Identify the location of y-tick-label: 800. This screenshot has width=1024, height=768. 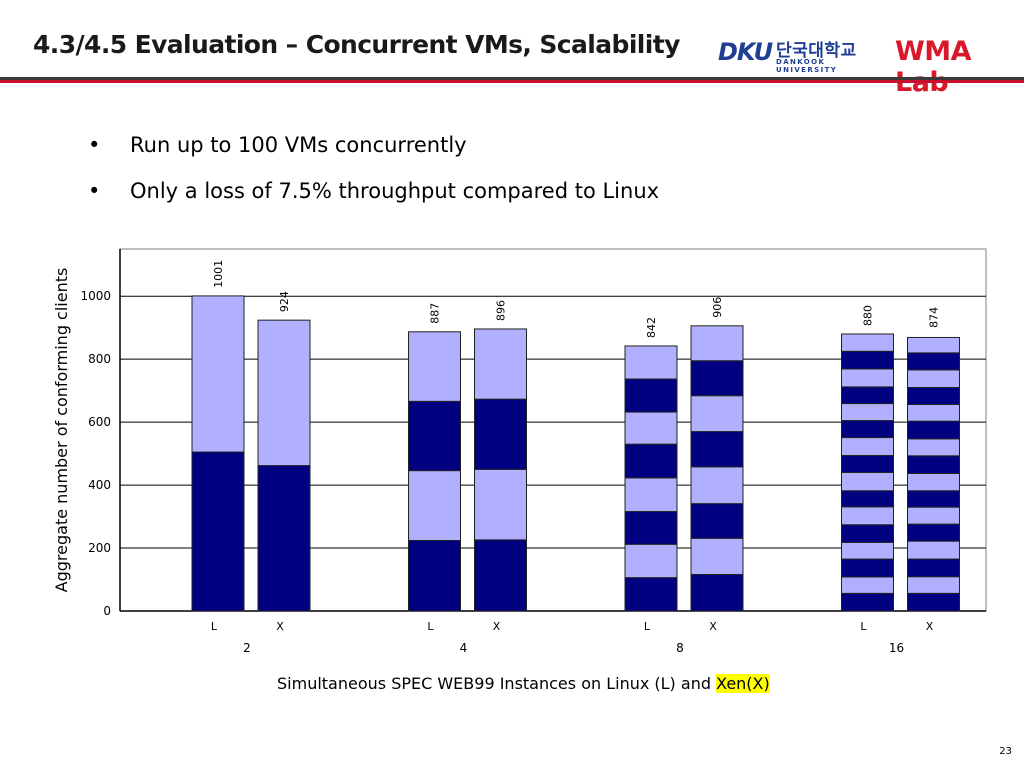
(99, 359).